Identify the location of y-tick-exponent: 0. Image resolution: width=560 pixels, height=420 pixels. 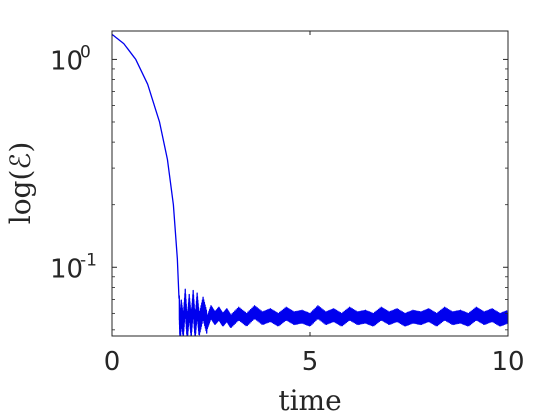
(85, 52).